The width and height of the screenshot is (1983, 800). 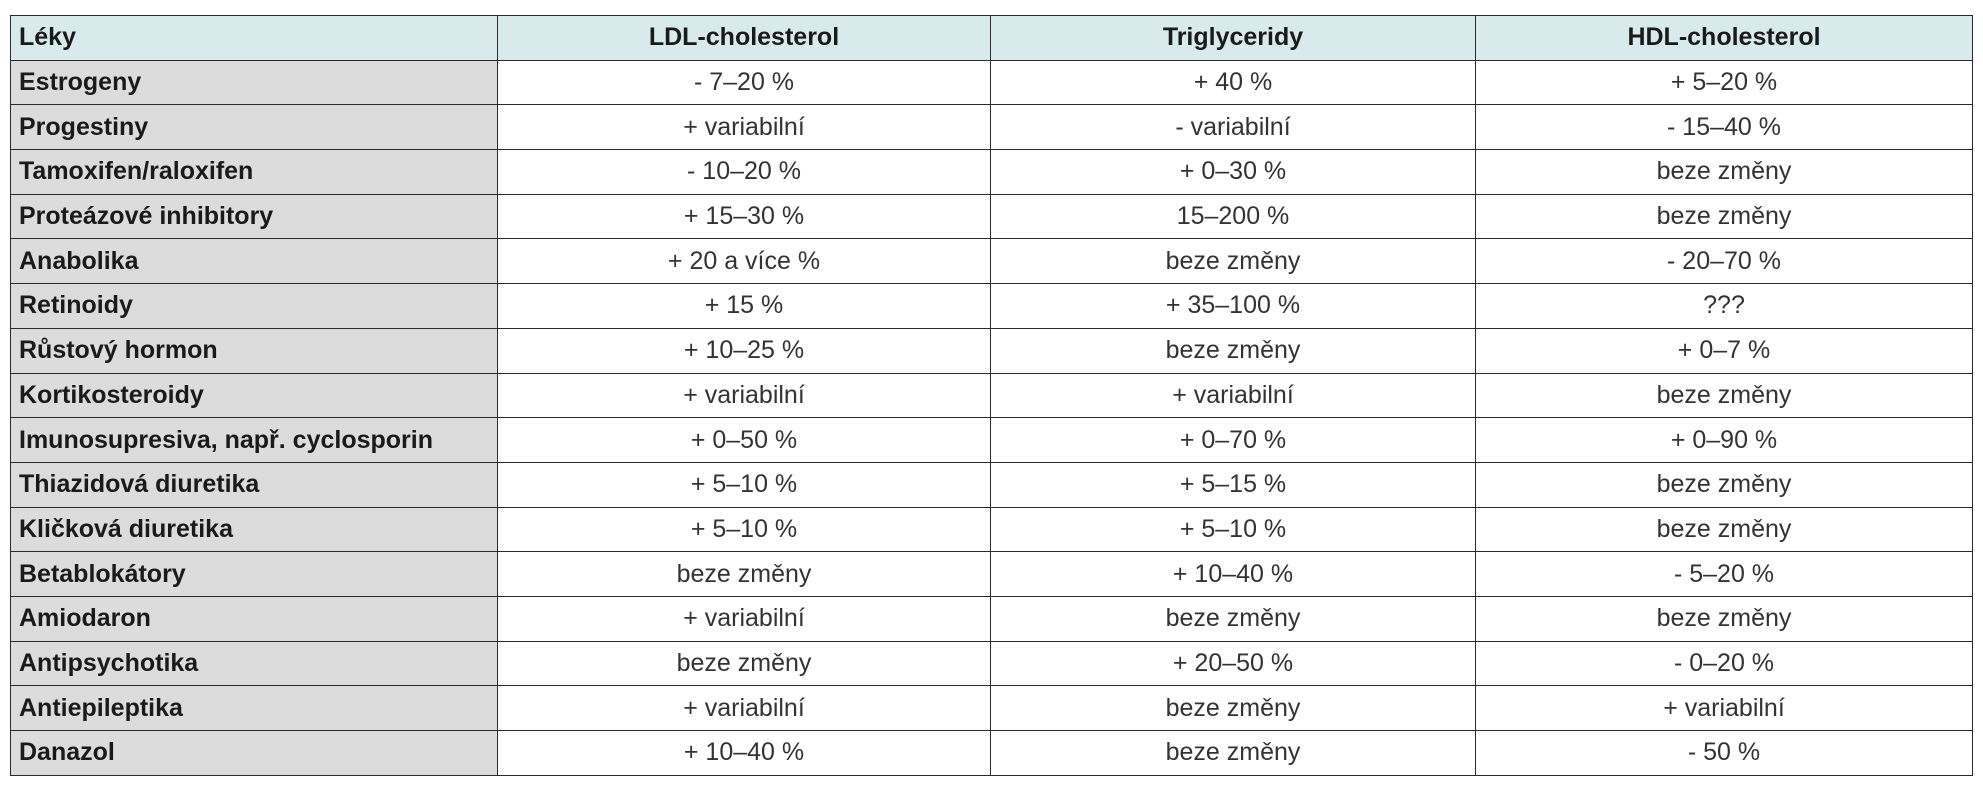 I want to click on ldl-cell: + 0–50 %, so click(x=744, y=440).